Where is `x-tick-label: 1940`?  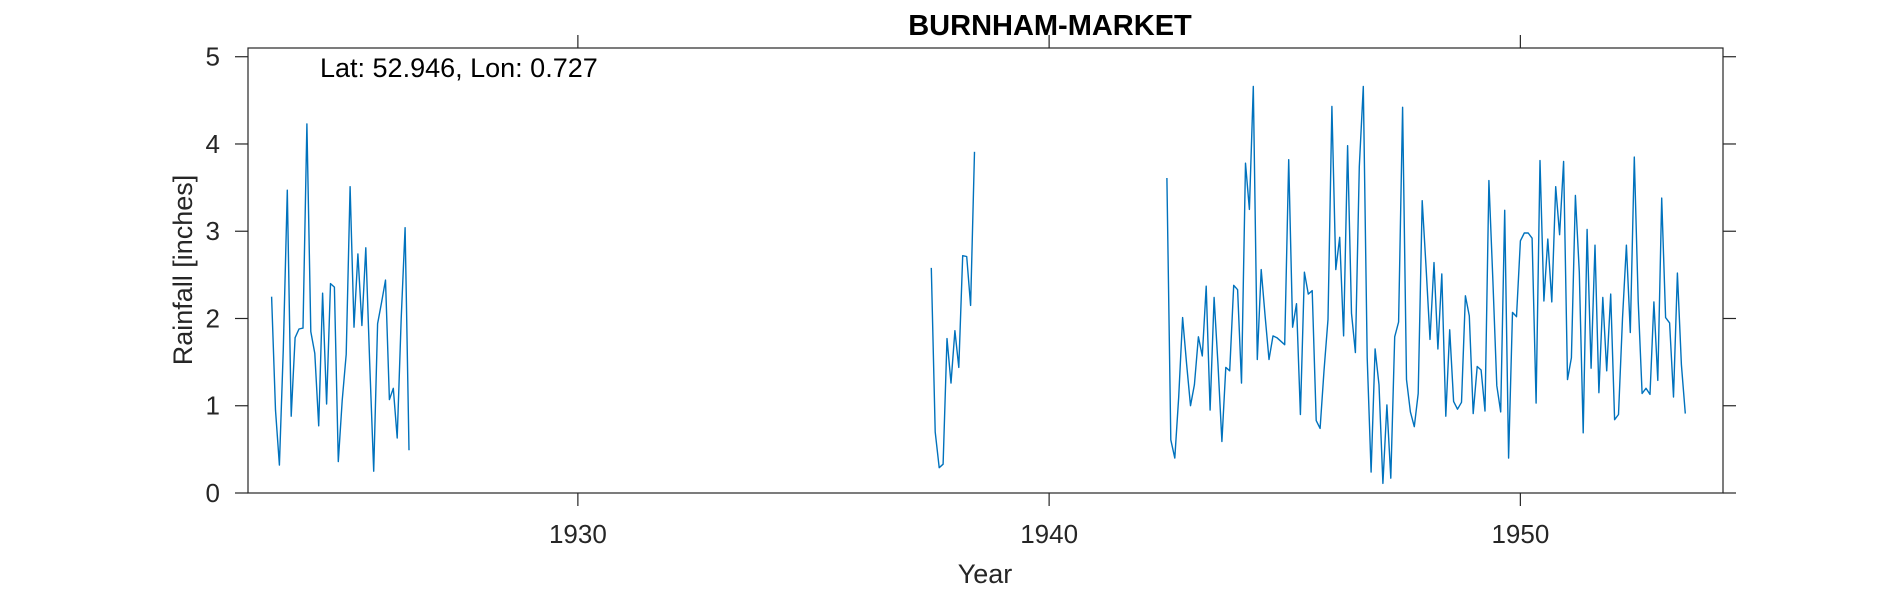
x-tick-label: 1940 is located at coordinates (1049, 534).